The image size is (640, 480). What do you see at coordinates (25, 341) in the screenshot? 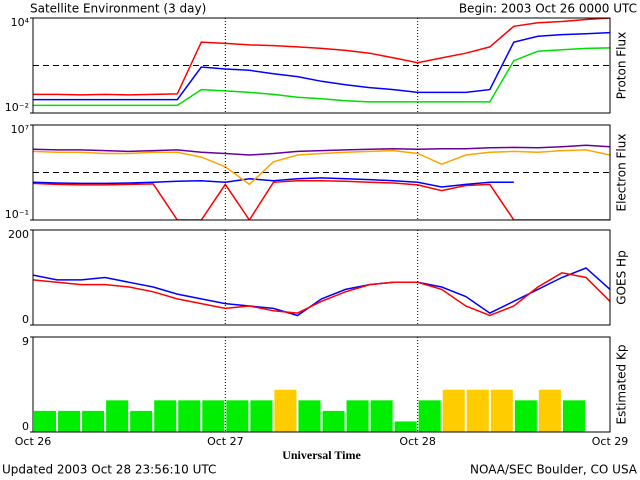
I see `y-tick-label: 9` at bounding box center [25, 341].